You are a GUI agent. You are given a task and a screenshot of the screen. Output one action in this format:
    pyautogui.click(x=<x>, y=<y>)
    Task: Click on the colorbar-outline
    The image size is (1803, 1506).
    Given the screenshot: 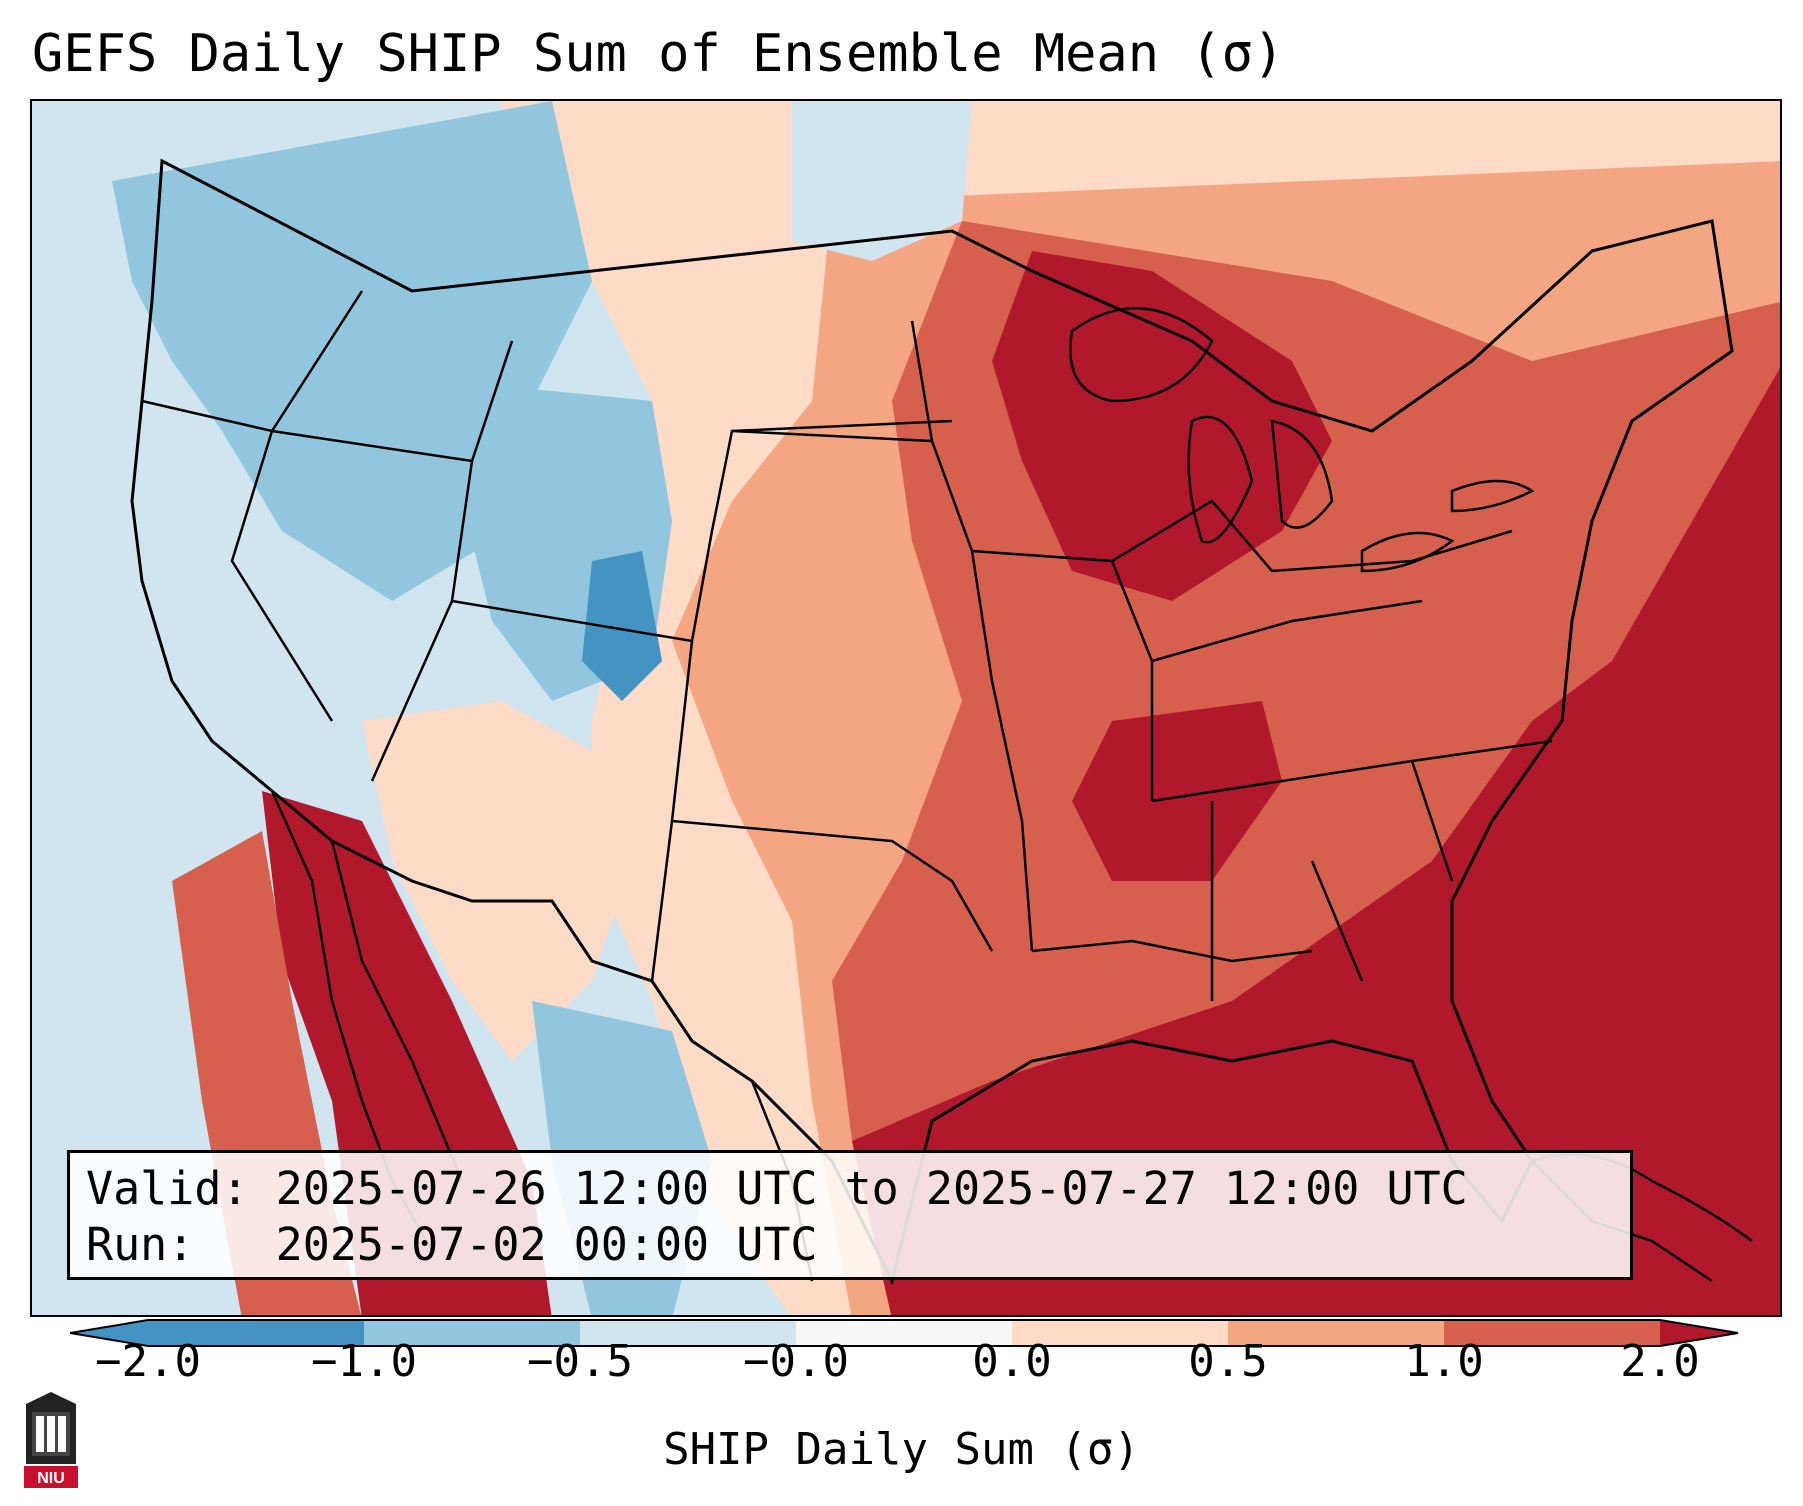 What is the action you would take?
    pyautogui.click(x=904, y=1333)
    